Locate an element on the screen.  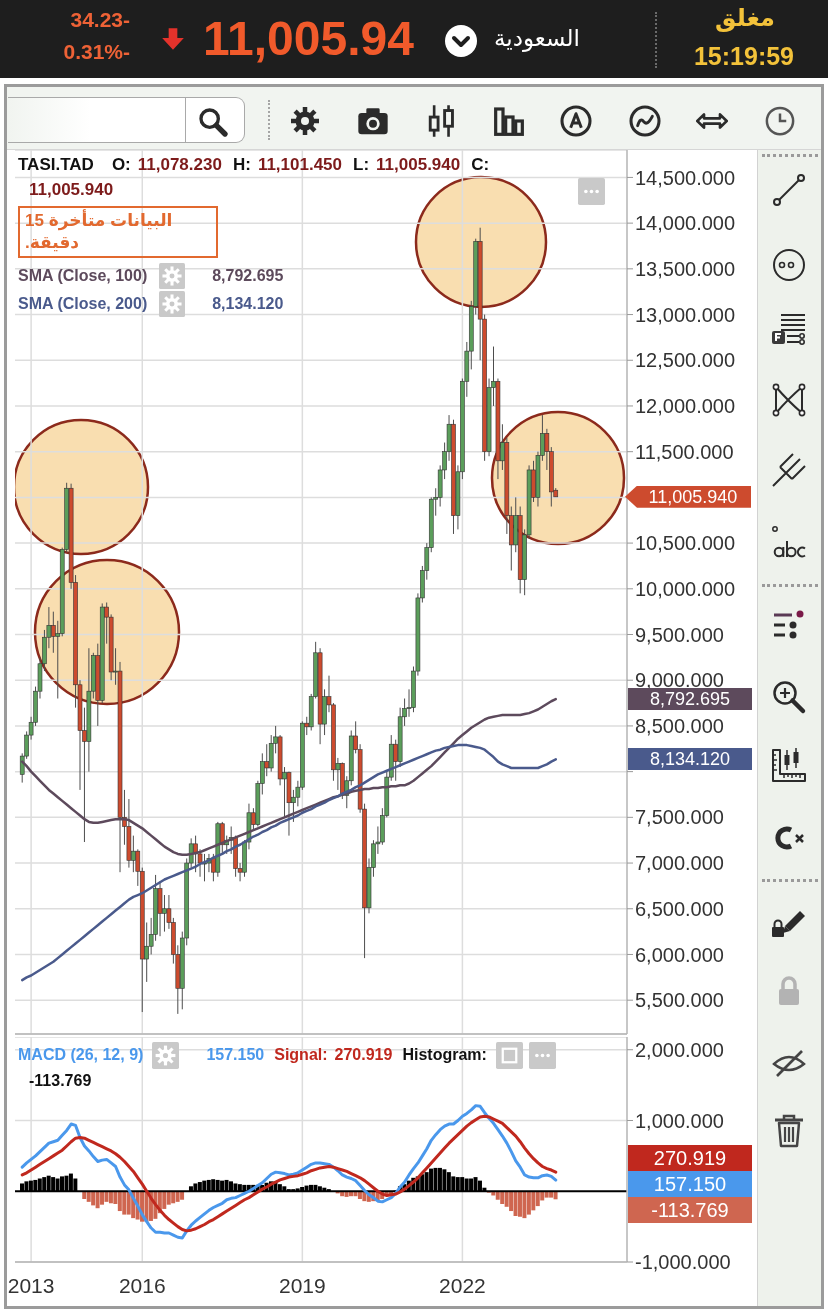
annotation: 11,078.230 is located at coordinates (179, 165).